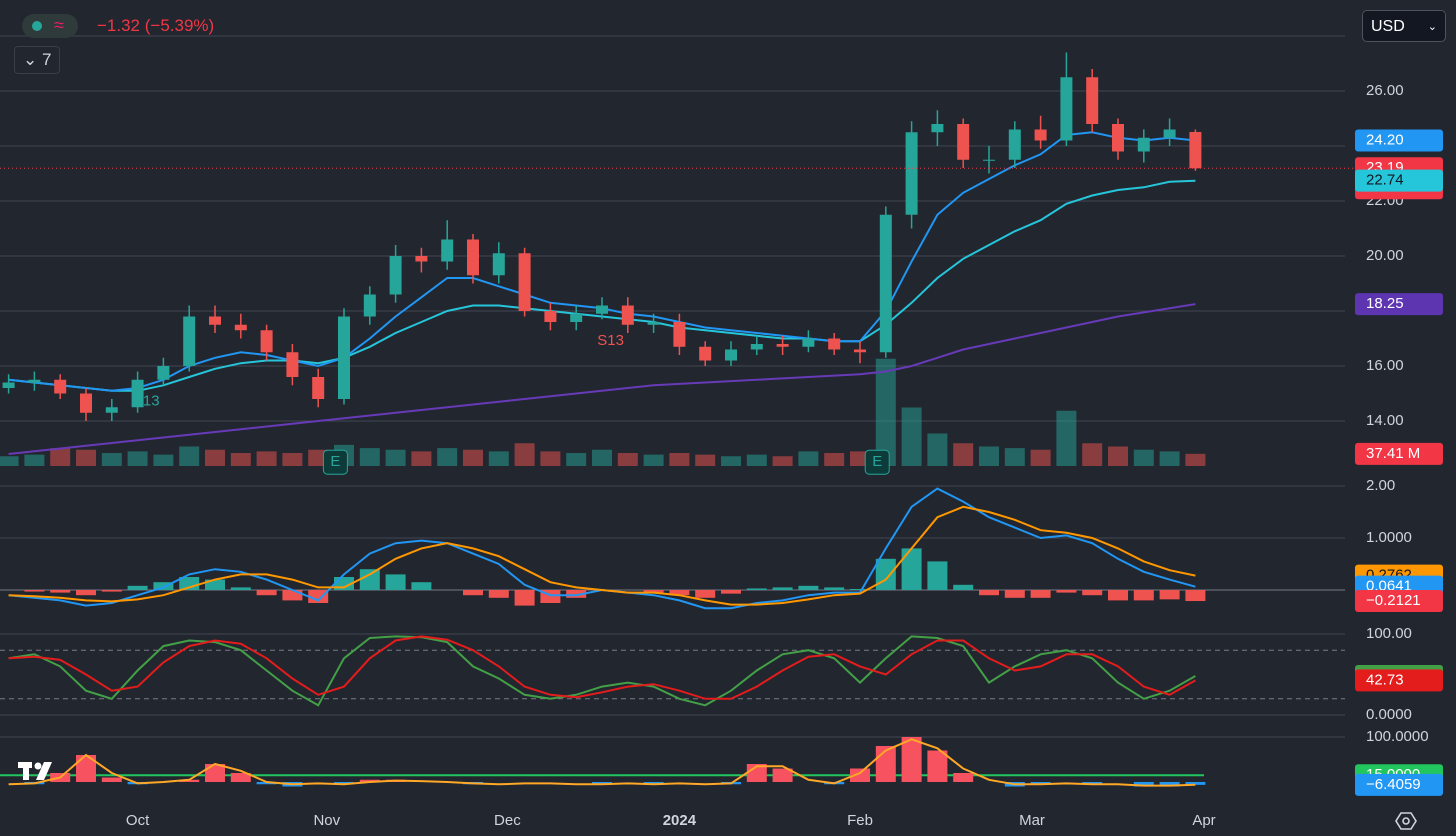  What do you see at coordinates (1393, 600) in the screenshot?
I see `badge-label: −0.2121` at bounding box center [1393, 600].